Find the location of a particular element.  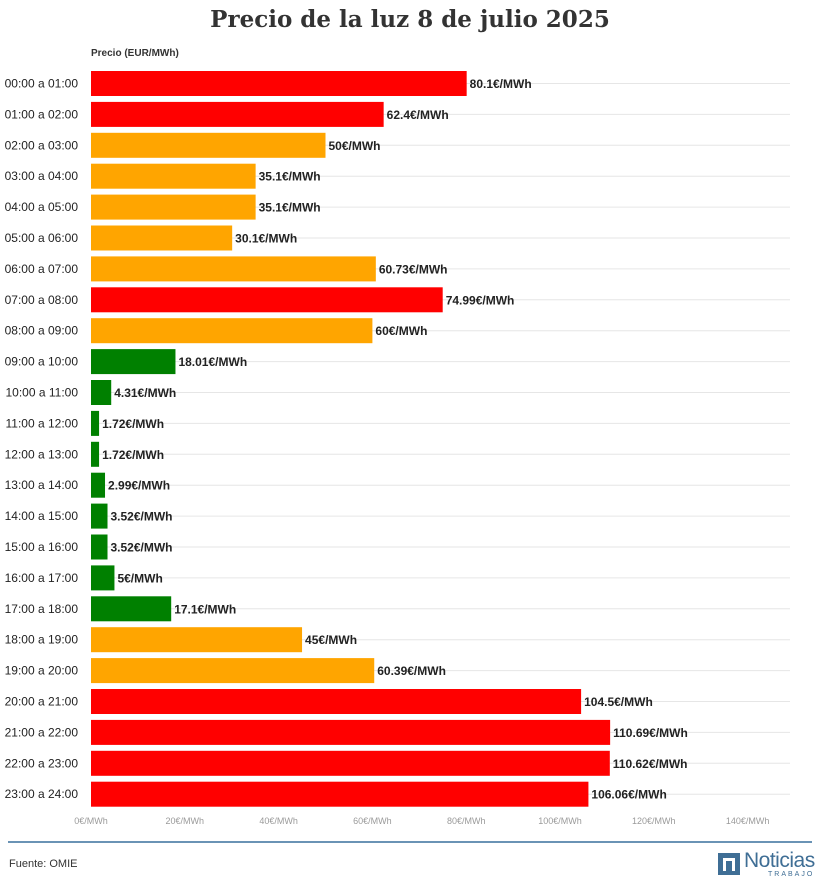

category-label: 00:00 a 01:00 is located at coordinates (42, 84).